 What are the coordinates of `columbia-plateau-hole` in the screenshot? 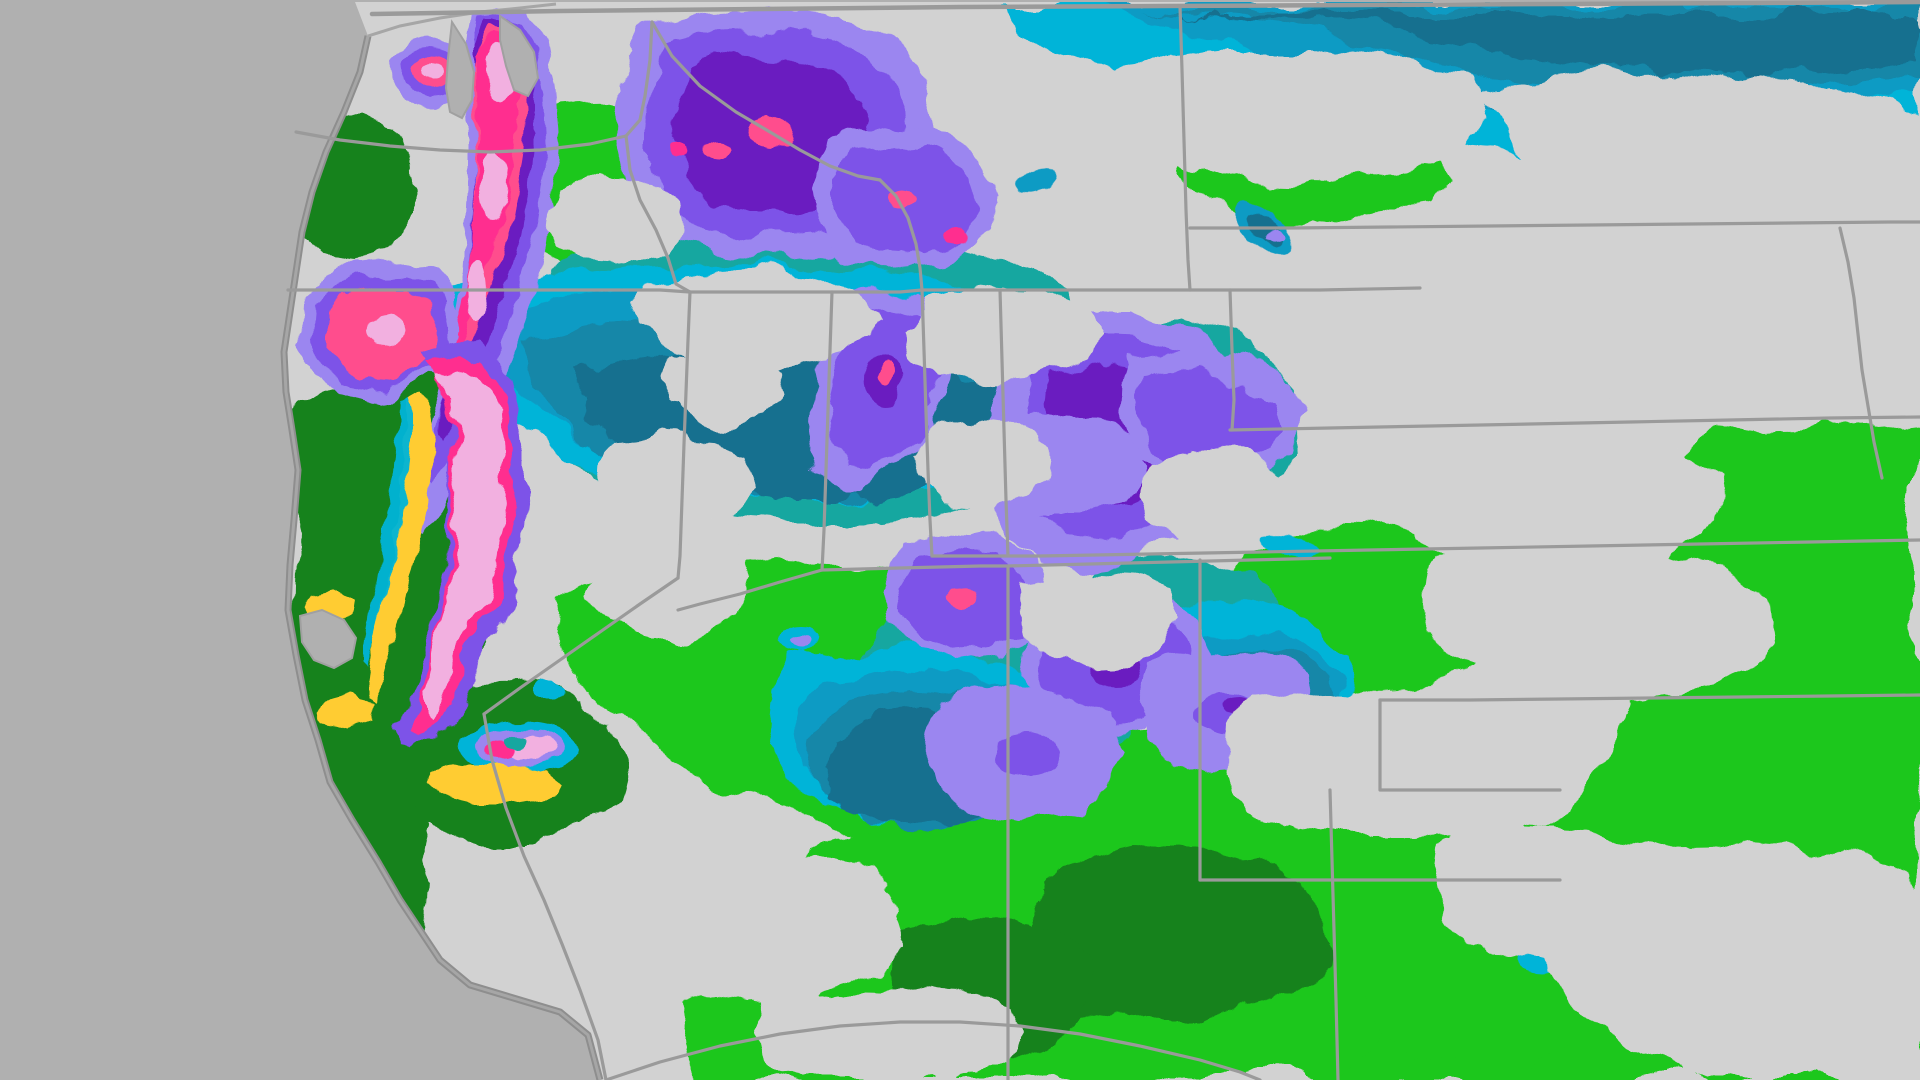 It's located at (614, 222).